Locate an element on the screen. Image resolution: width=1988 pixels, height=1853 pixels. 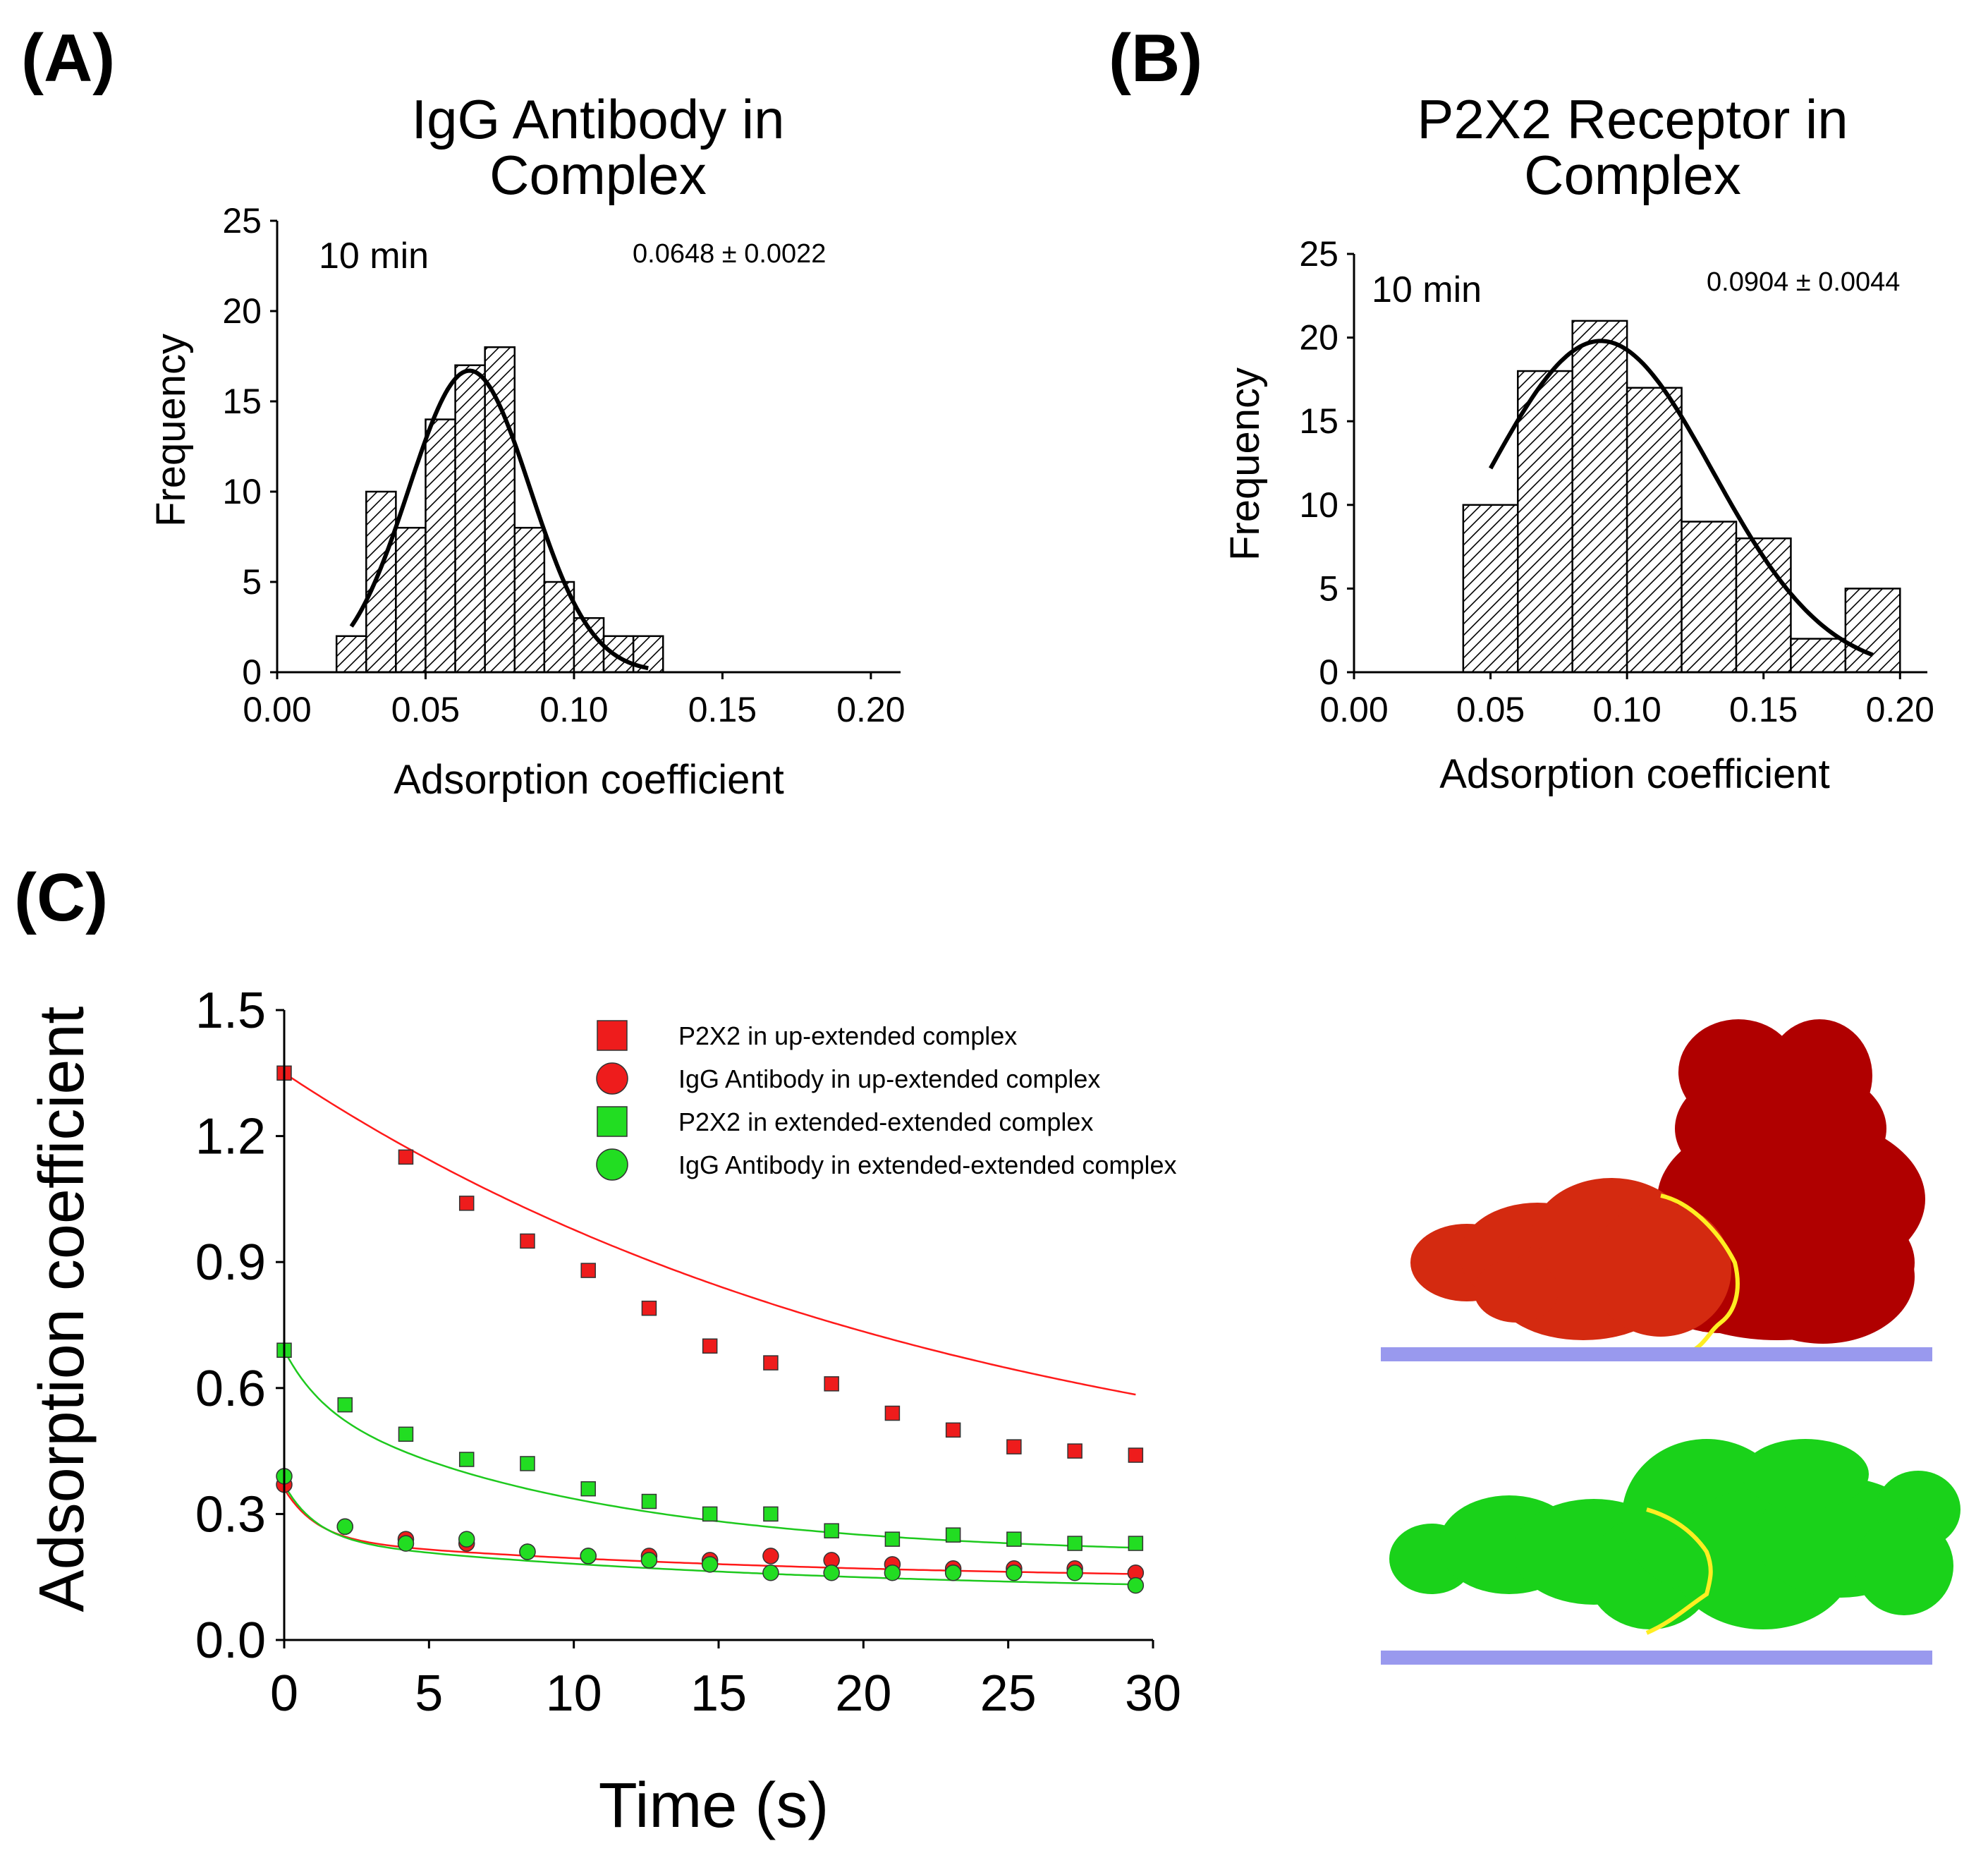
x-tick-label: 20 is located at coordinates (863, 1693).